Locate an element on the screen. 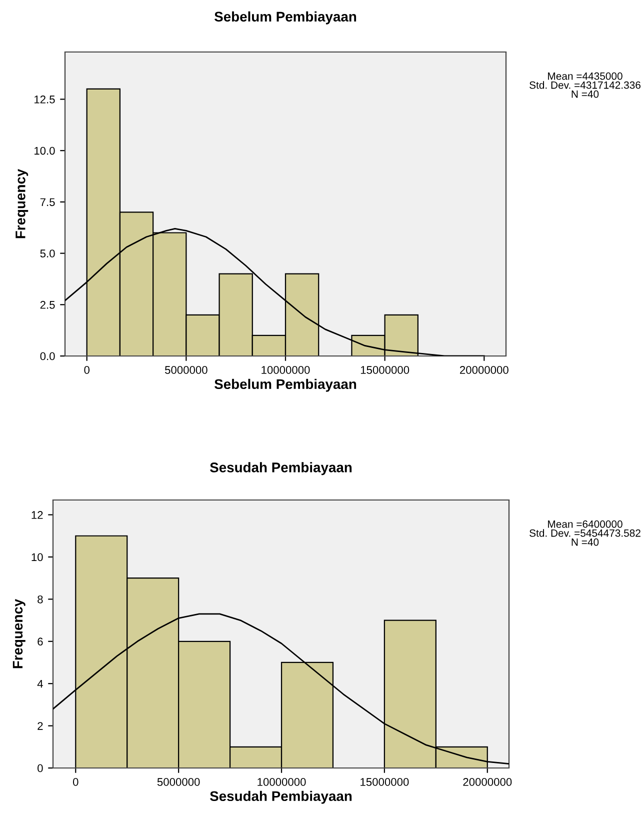  y-tick-label: 5.0 is located at coordinates (47, 254).